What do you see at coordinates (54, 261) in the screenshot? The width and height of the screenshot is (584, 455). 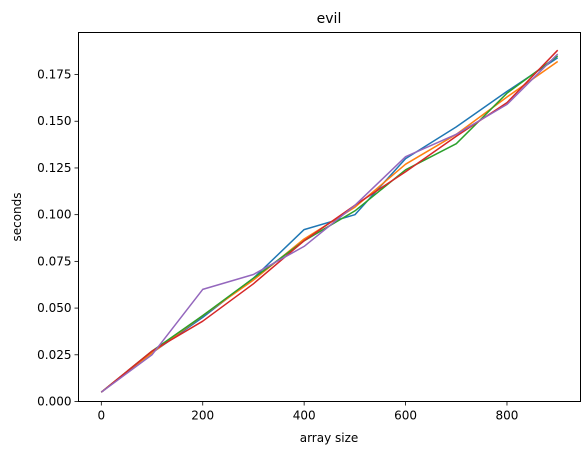 I see `y-tick-label: 0.075` at bounding box center [54, 261].